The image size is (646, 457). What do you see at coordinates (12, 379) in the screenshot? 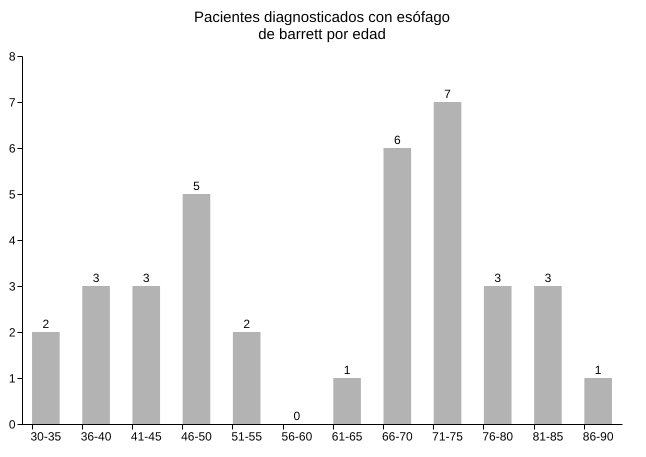
I see `y-tick-label: 1` at bounding box center [12, 379].